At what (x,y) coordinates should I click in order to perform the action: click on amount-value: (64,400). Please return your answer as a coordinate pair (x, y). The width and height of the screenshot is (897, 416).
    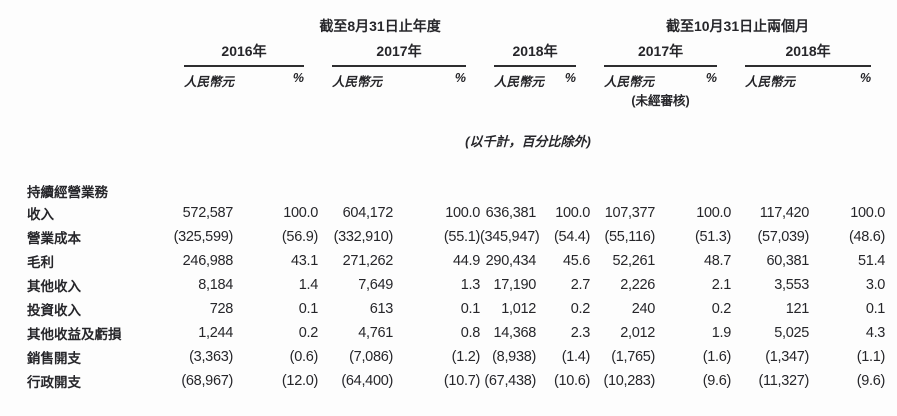
    Looking at the image, I should click on (367, 381).